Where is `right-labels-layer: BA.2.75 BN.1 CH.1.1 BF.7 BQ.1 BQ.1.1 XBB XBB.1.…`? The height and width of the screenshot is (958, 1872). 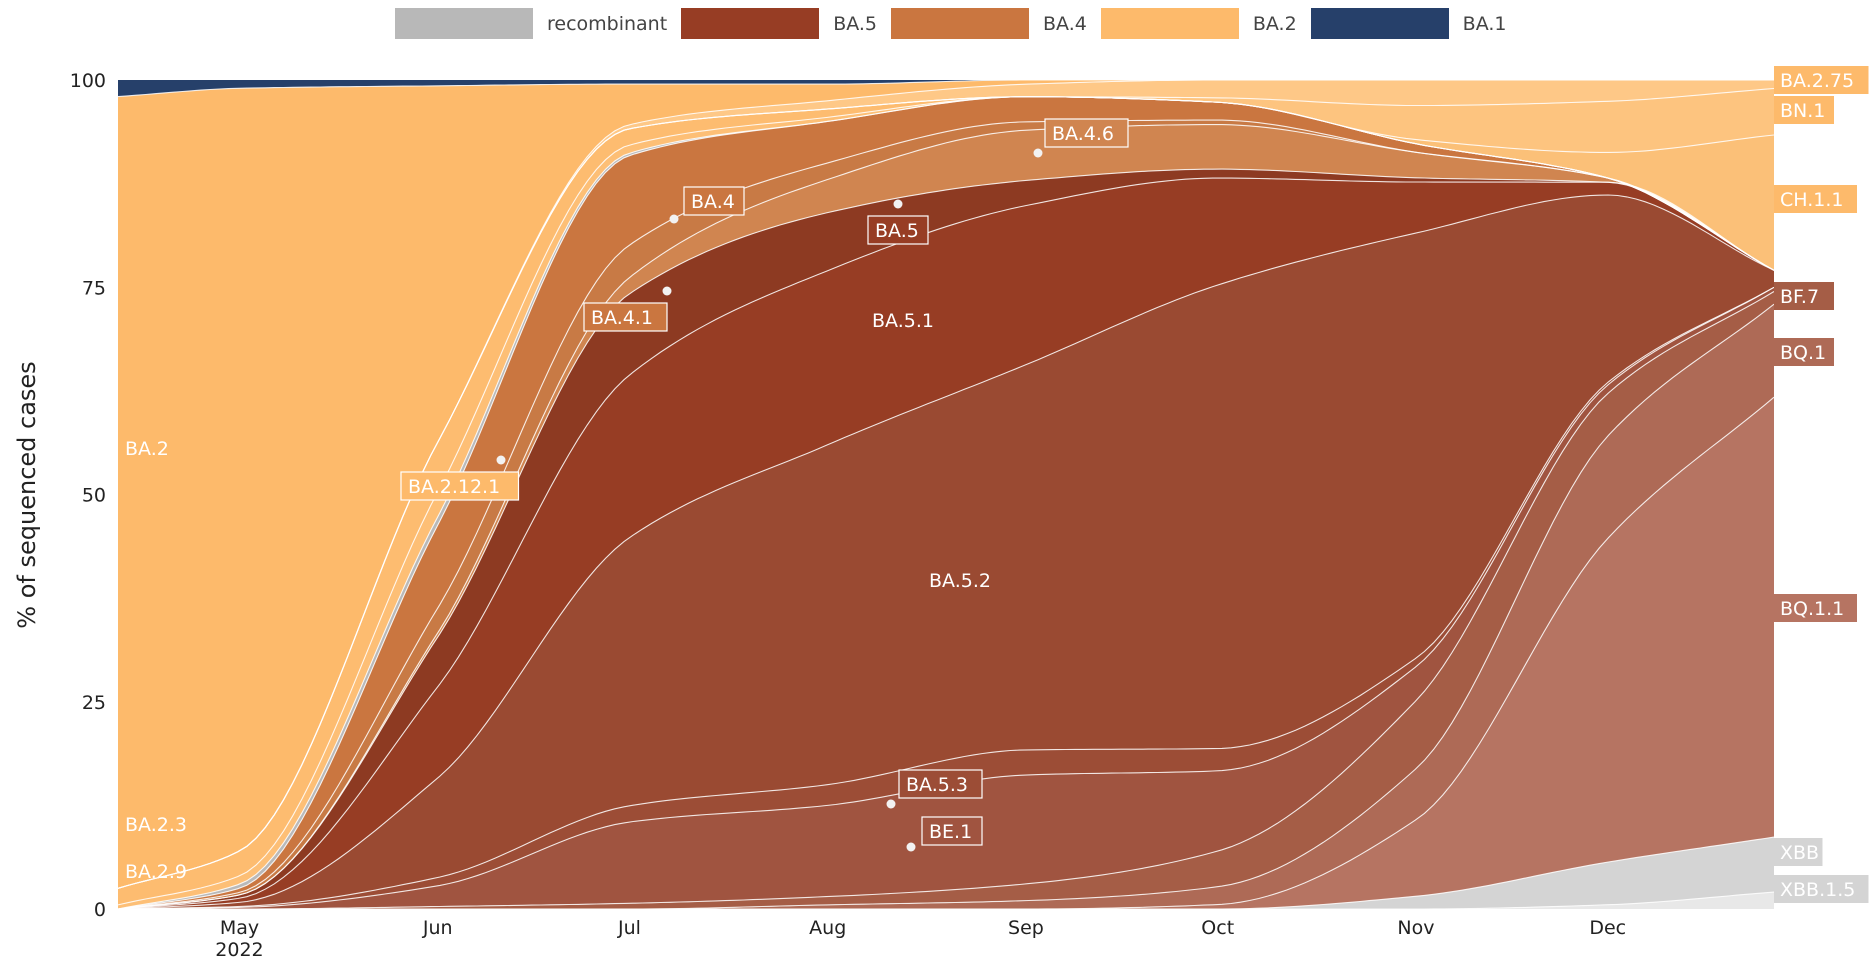 right-labels-layer: BA.2.75 BN.1 CH.1.1 BF.7 BQ.1 BQ.1.1 XBB XBB.1.… is located at coordinates (1821, 484).